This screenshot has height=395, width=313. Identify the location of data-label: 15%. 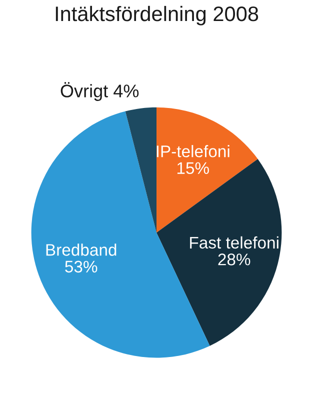
(193, 168).